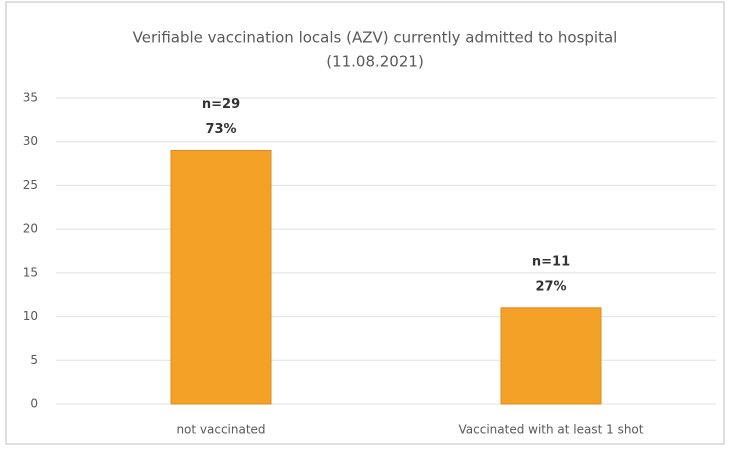 The image size is (733, 449). I want to click on percent-label: 27%, so click(550, 286).